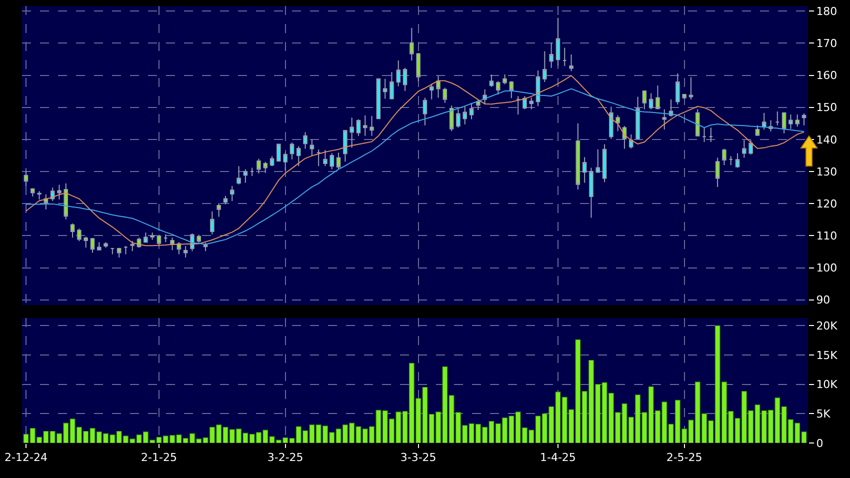 The width and height of the screenshot is (850, 478). What do you see at coordinates (827, 325) in the screenshot?
I see `y-tick-label: 20K` at bounding box center [827, 325].